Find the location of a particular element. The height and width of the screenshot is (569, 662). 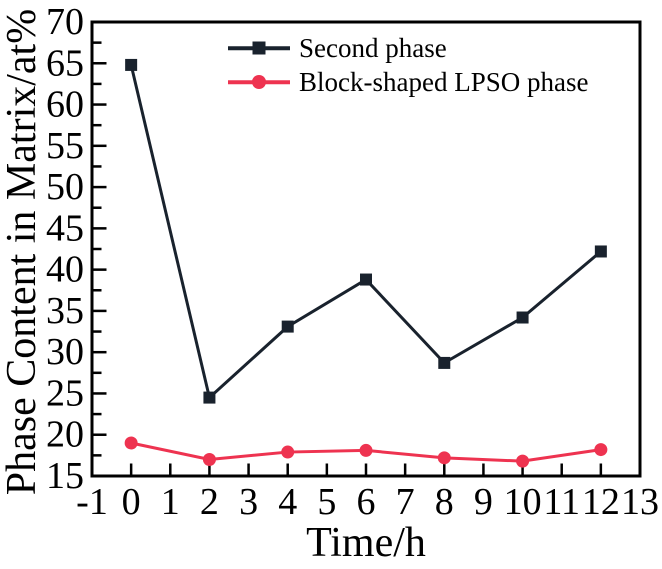

y-tick-label: 20 is located at coordinates (65, 435).